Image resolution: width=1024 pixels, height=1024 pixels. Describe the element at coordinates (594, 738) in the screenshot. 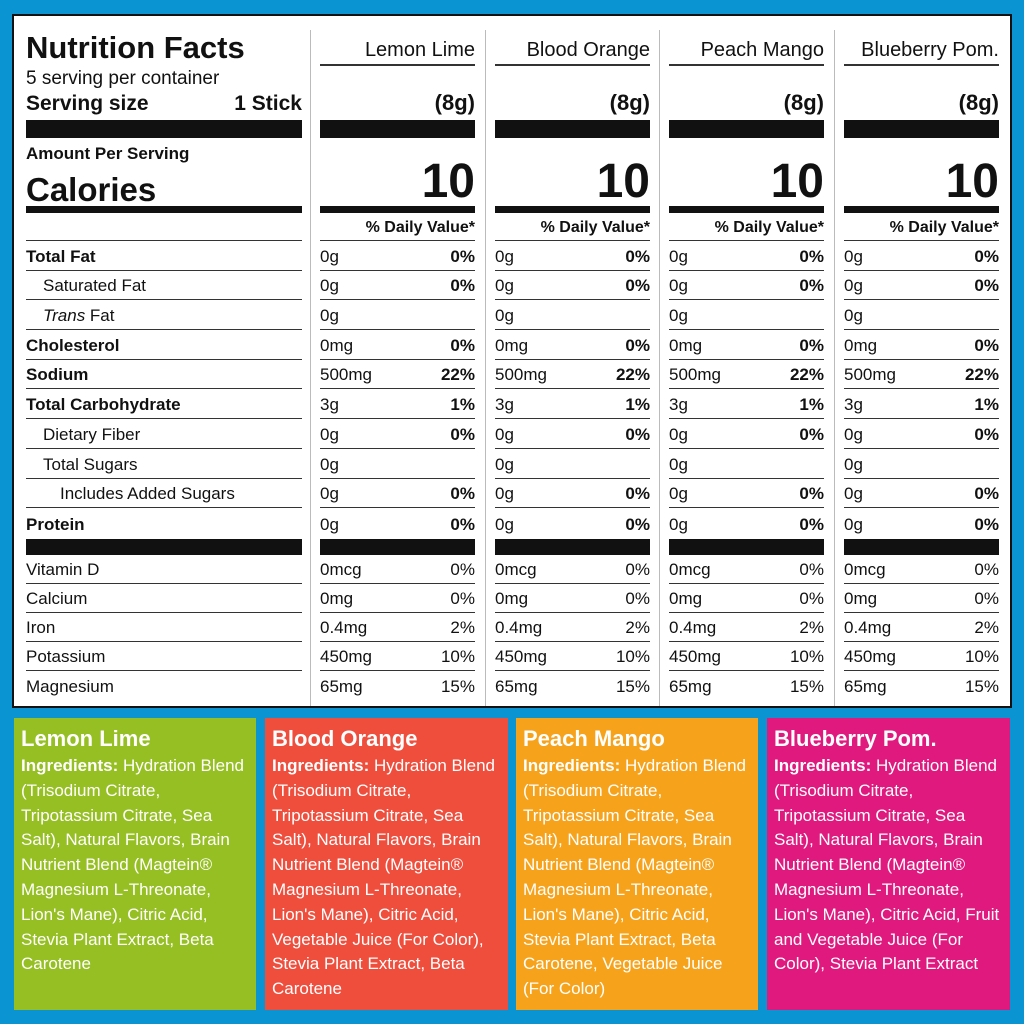

I see `ingredients-flavor-title: Peach Mango` at that location.